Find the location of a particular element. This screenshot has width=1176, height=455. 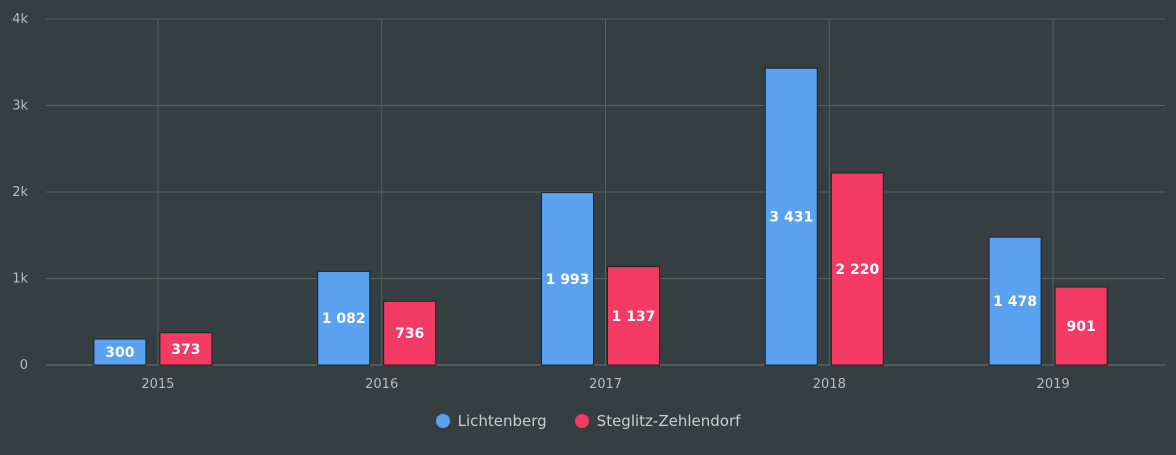

data-label: 1 082 is located at coordinates (344, 319).